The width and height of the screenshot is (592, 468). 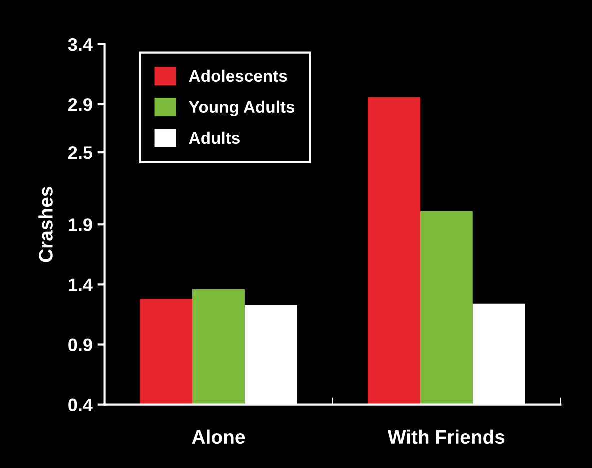 I want to click on y-tick-label: 2.5, so click(x=80, y=153).